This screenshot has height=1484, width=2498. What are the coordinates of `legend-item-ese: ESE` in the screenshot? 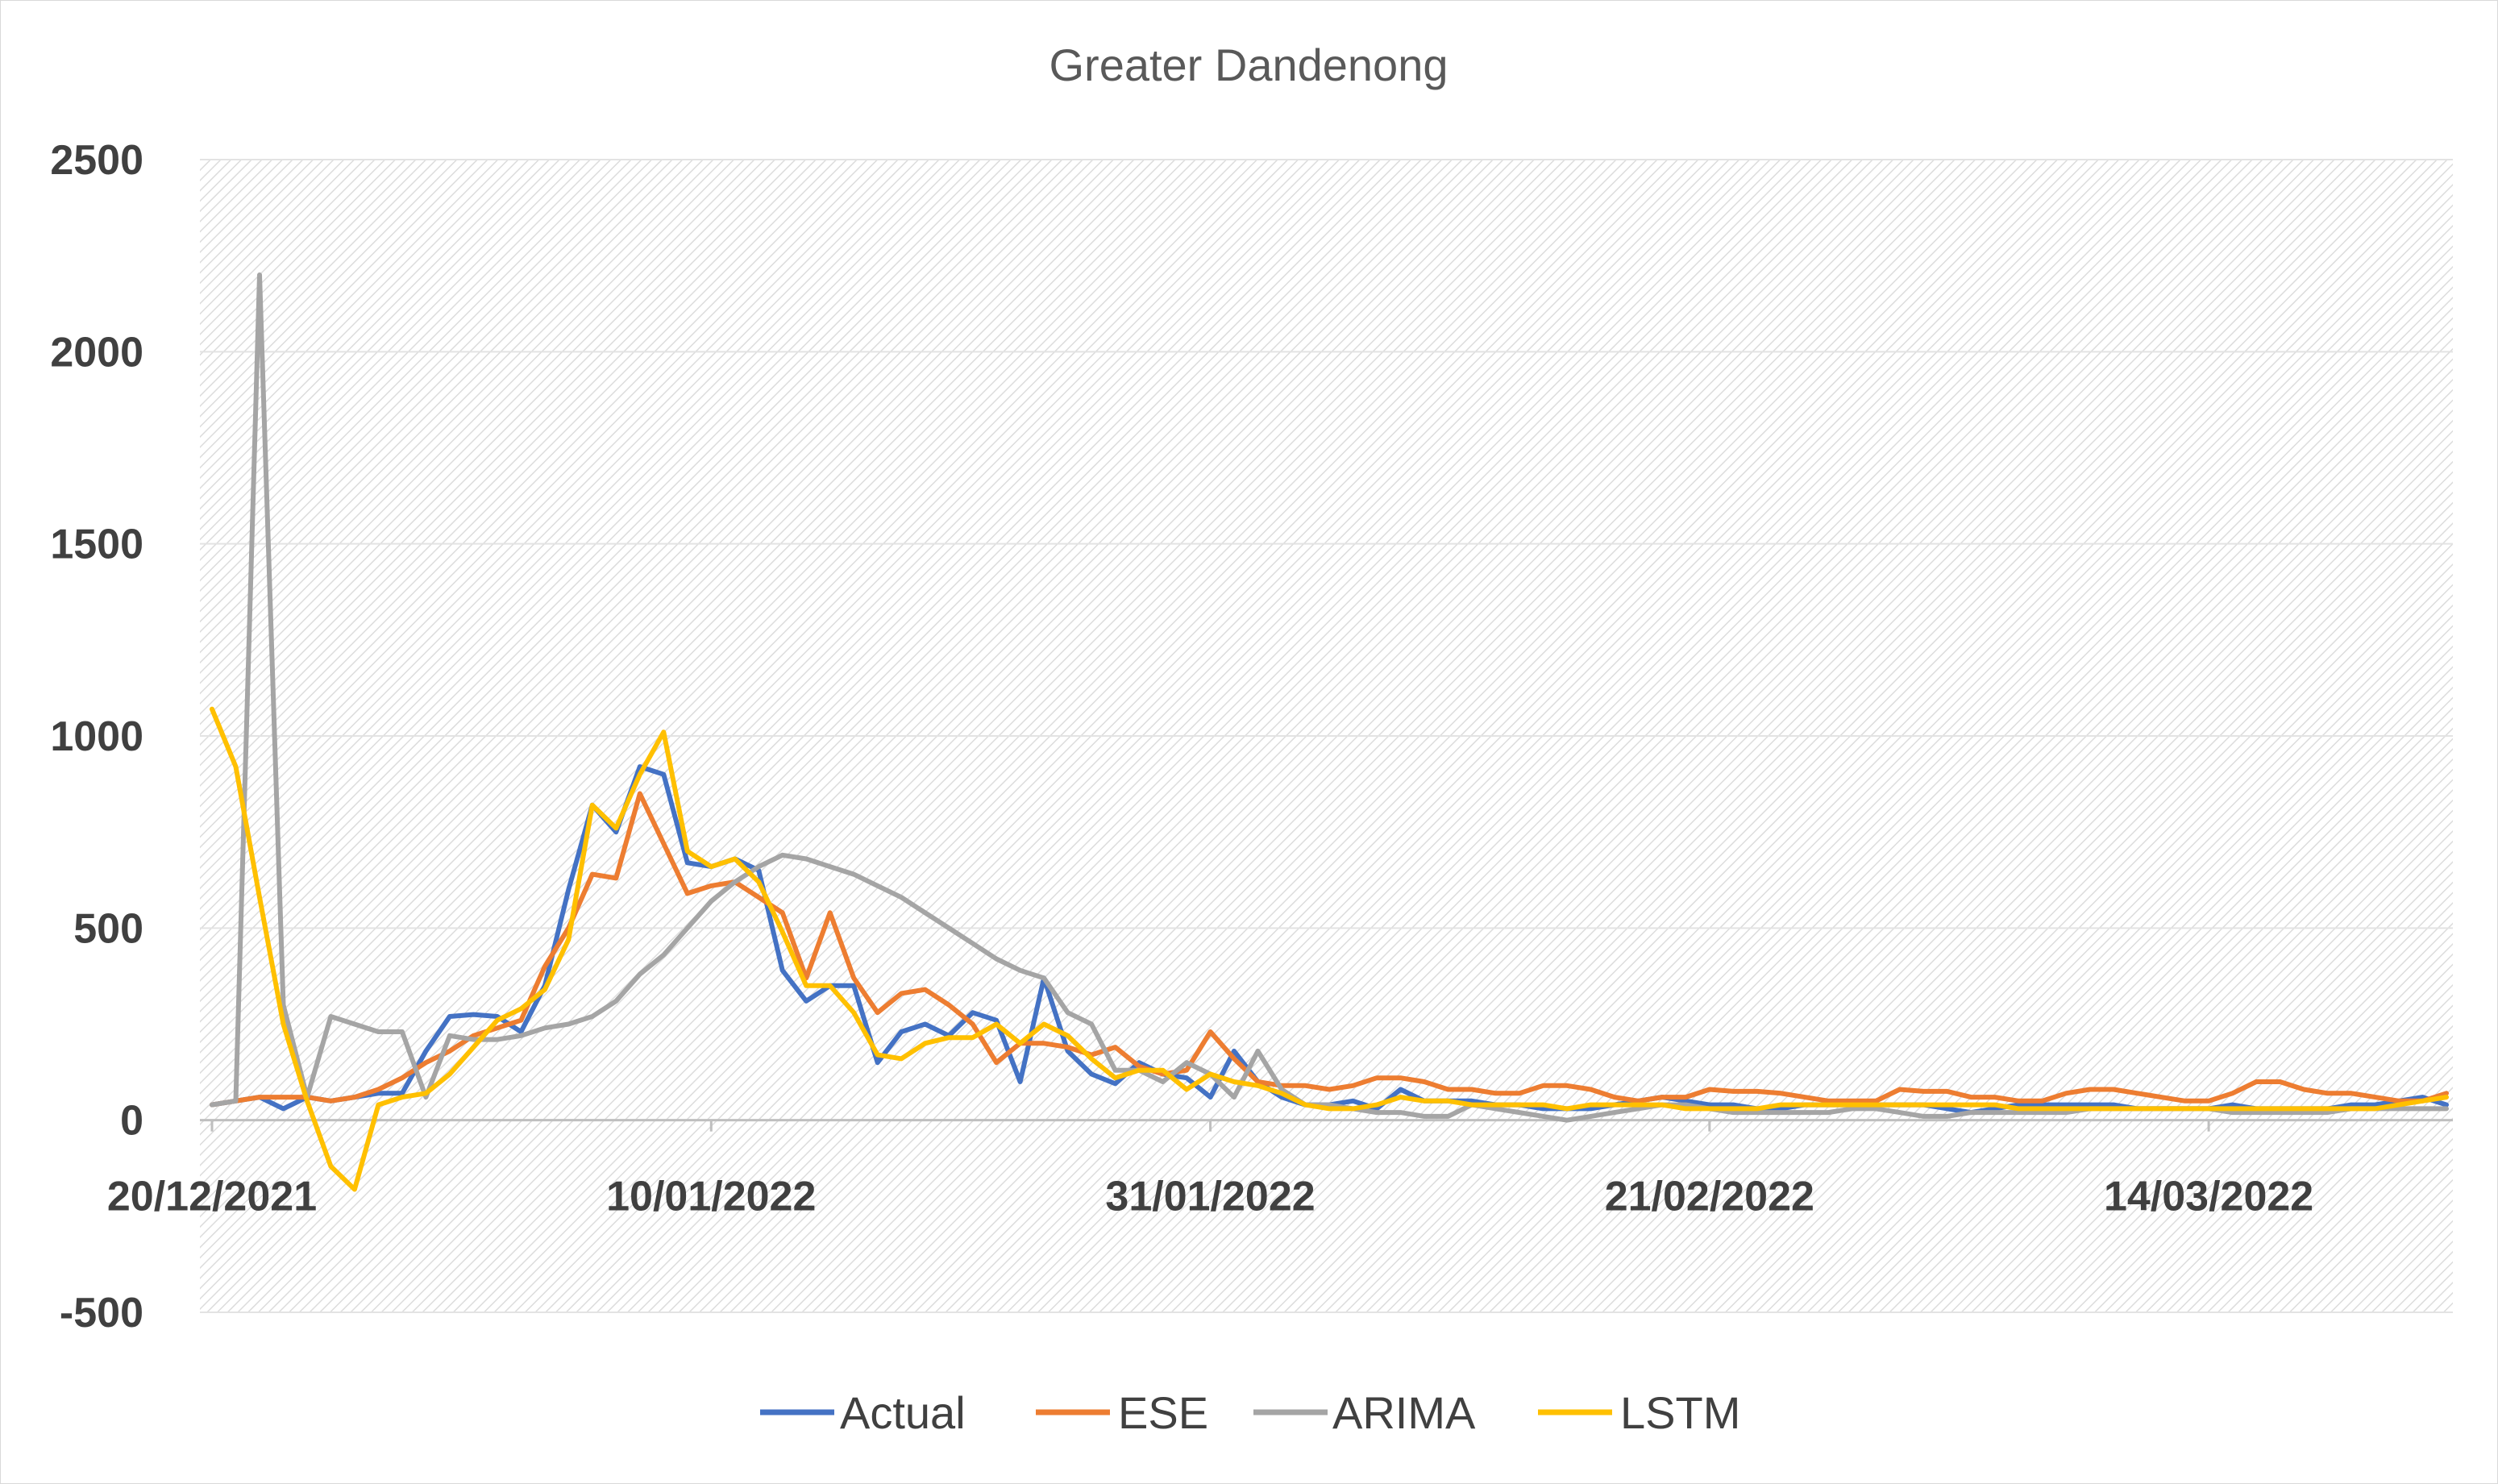 It's located at (1122, 1412).